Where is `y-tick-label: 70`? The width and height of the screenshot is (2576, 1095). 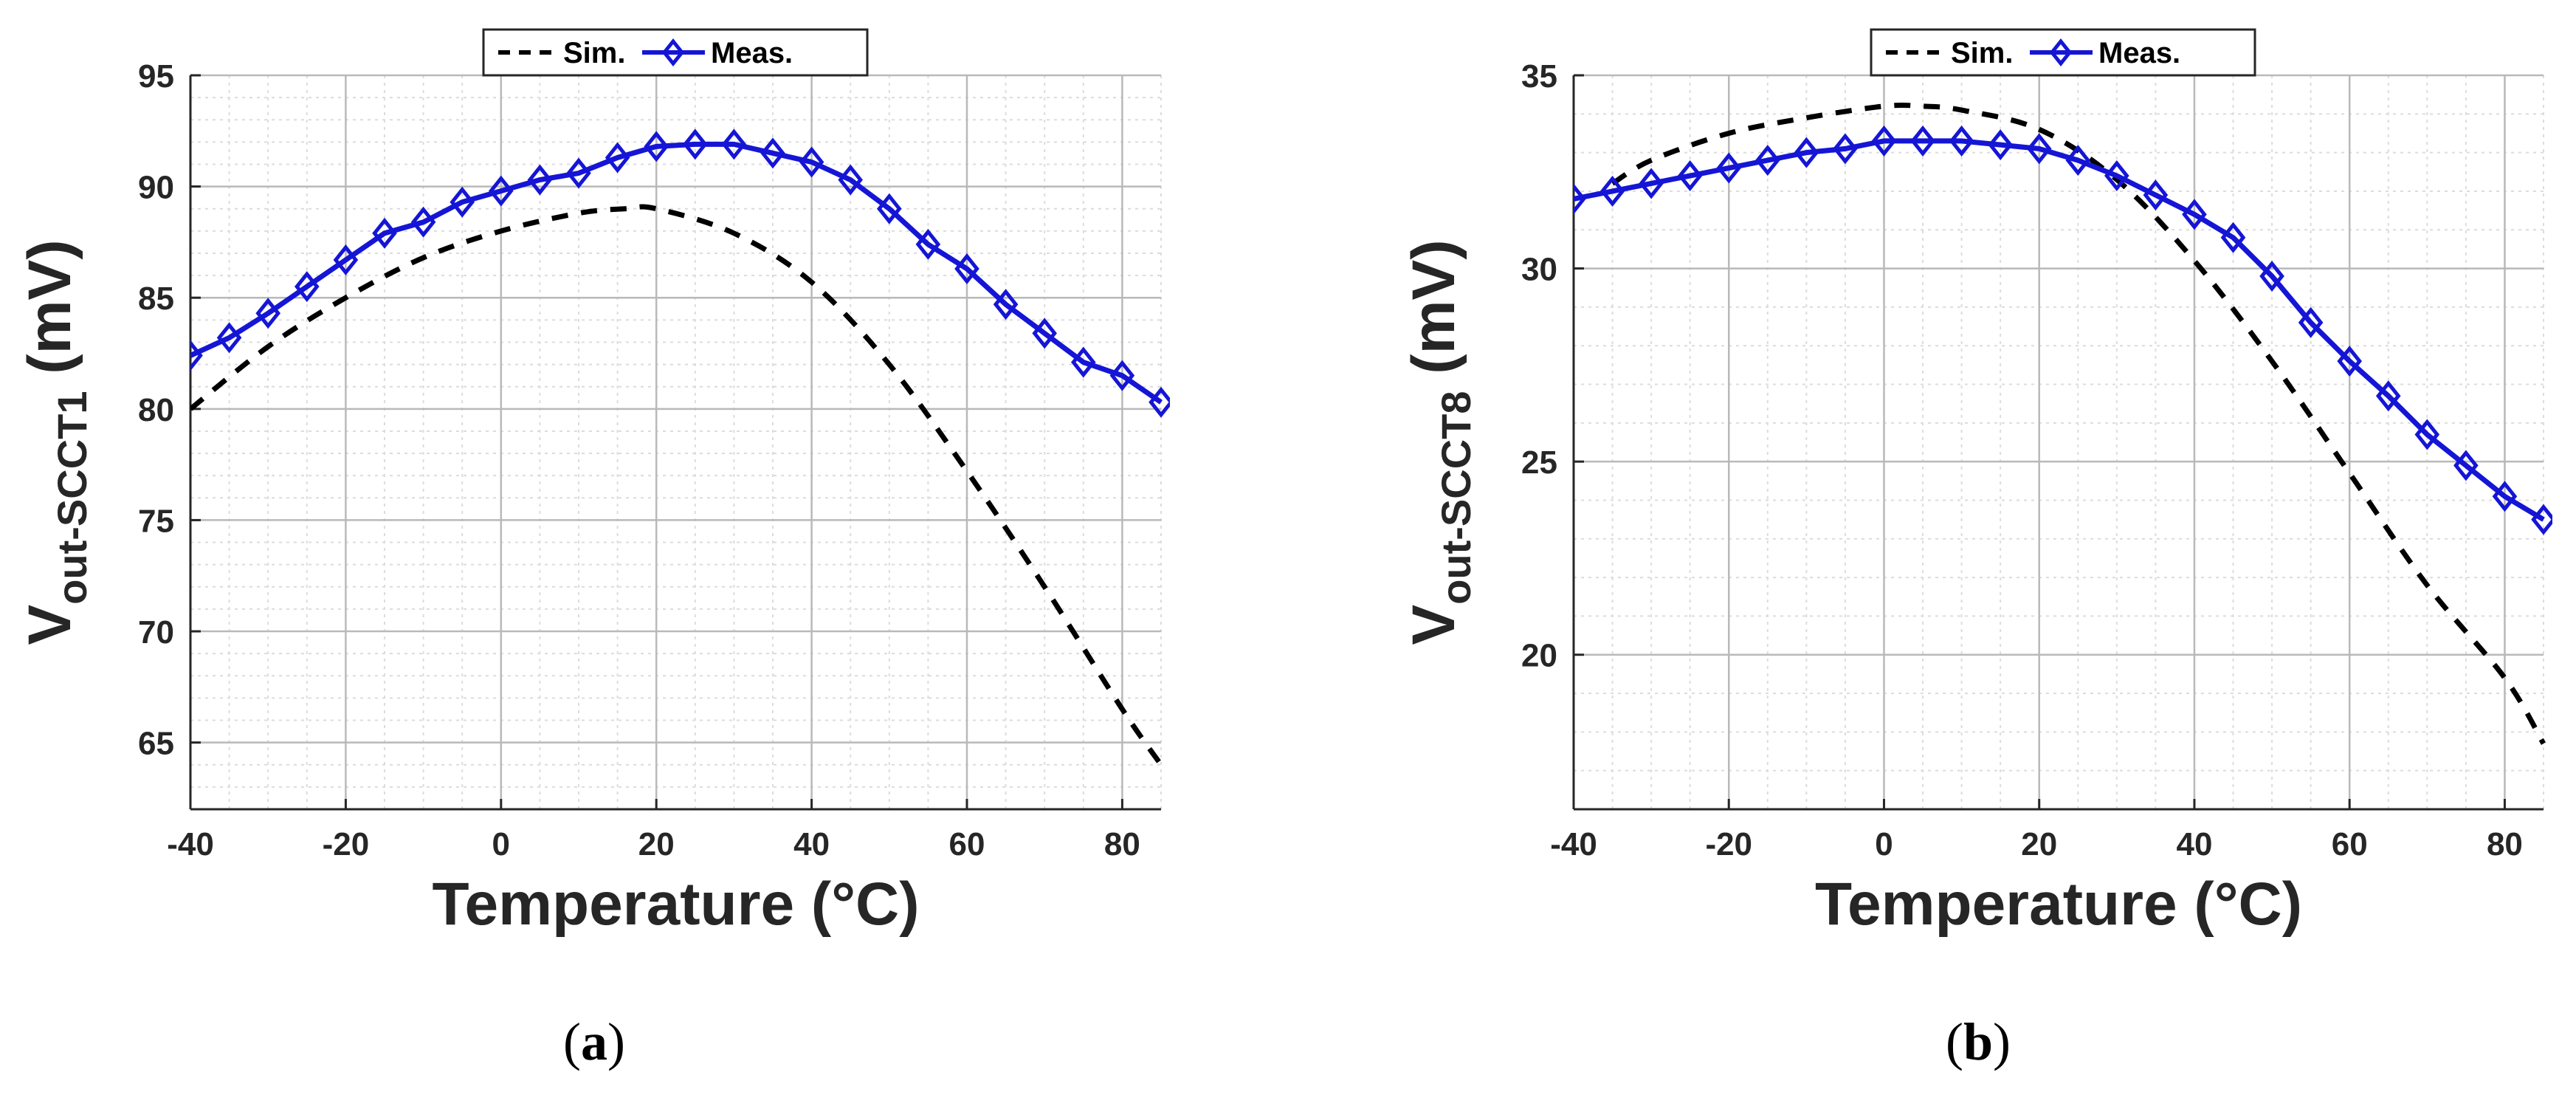 y-tick-label: 70 is located at coordinates (156, 632).